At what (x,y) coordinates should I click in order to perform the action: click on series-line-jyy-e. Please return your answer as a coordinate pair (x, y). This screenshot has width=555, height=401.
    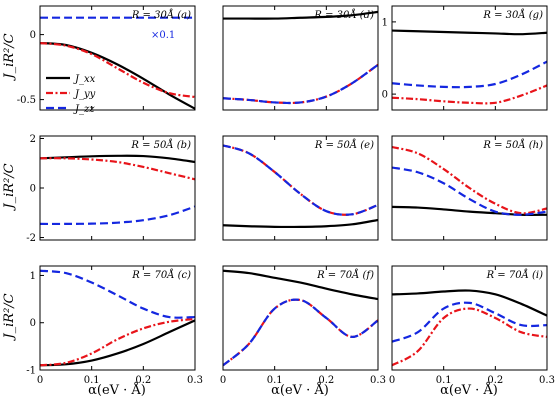
    Looking at the image, I should click on (300, 180).